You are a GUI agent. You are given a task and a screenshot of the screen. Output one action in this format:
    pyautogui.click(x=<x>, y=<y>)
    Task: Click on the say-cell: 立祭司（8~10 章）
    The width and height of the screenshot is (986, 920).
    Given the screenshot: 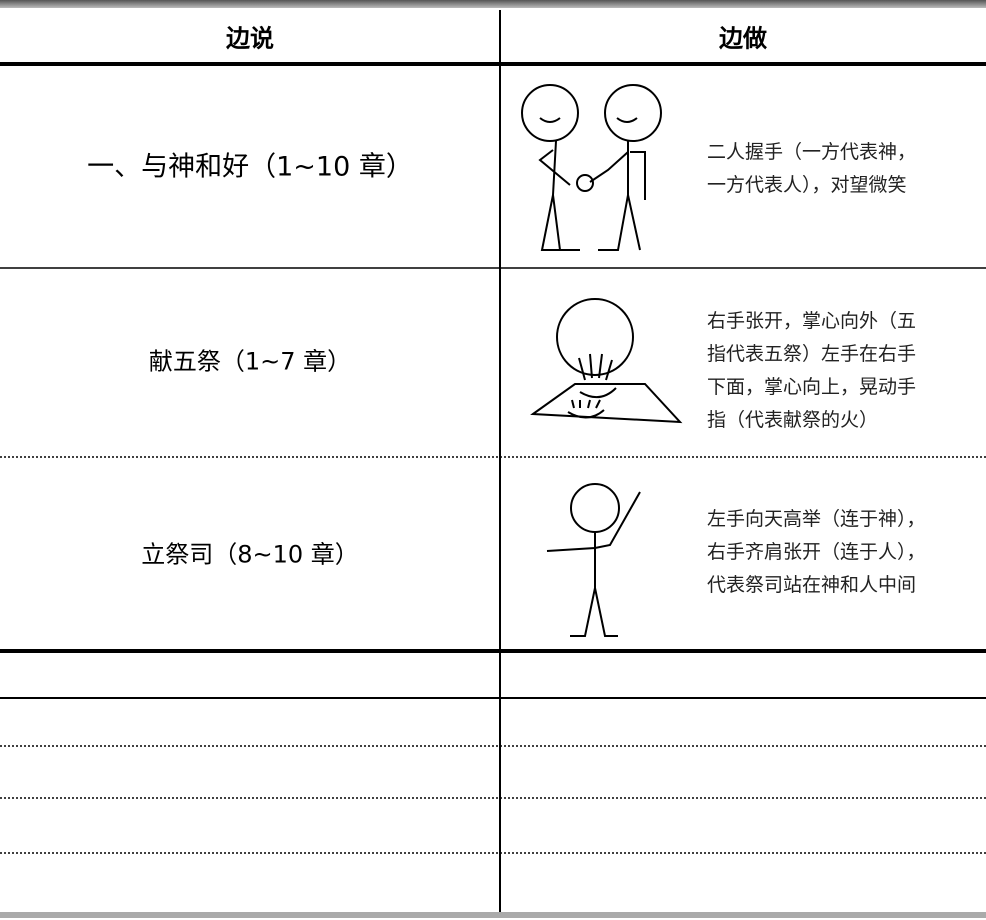 What is the action you would take?
    pyautogui.click(x=250, y=554)
    